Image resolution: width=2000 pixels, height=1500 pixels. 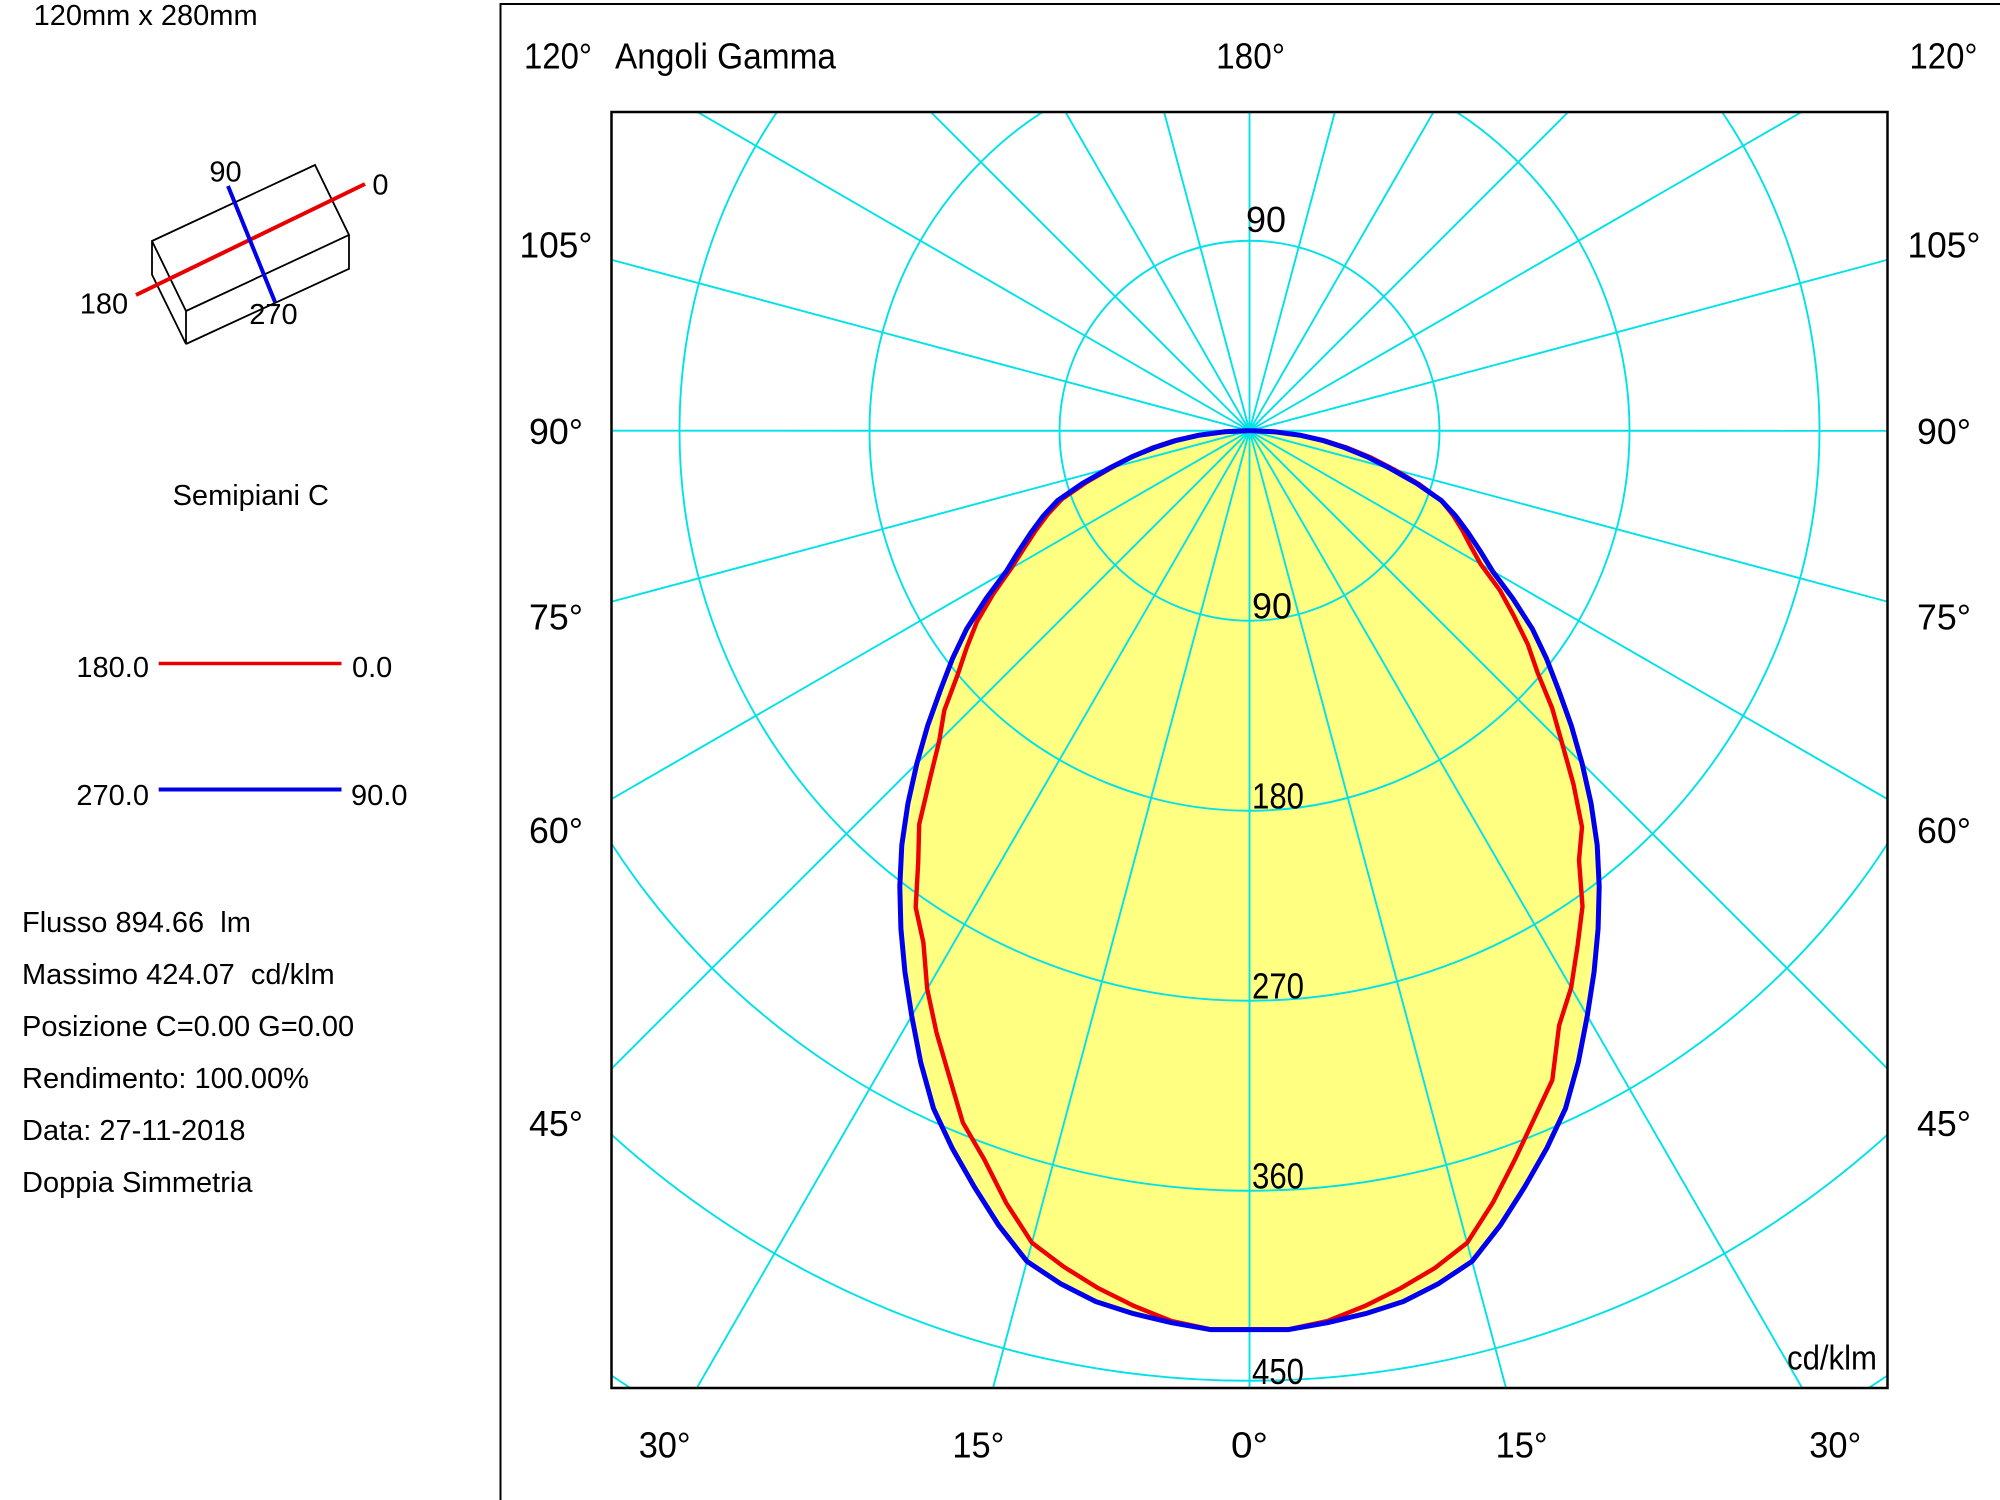 I want to click on svg-text: Massimo 424.07 cd/klm, so click(x=178, y=975).